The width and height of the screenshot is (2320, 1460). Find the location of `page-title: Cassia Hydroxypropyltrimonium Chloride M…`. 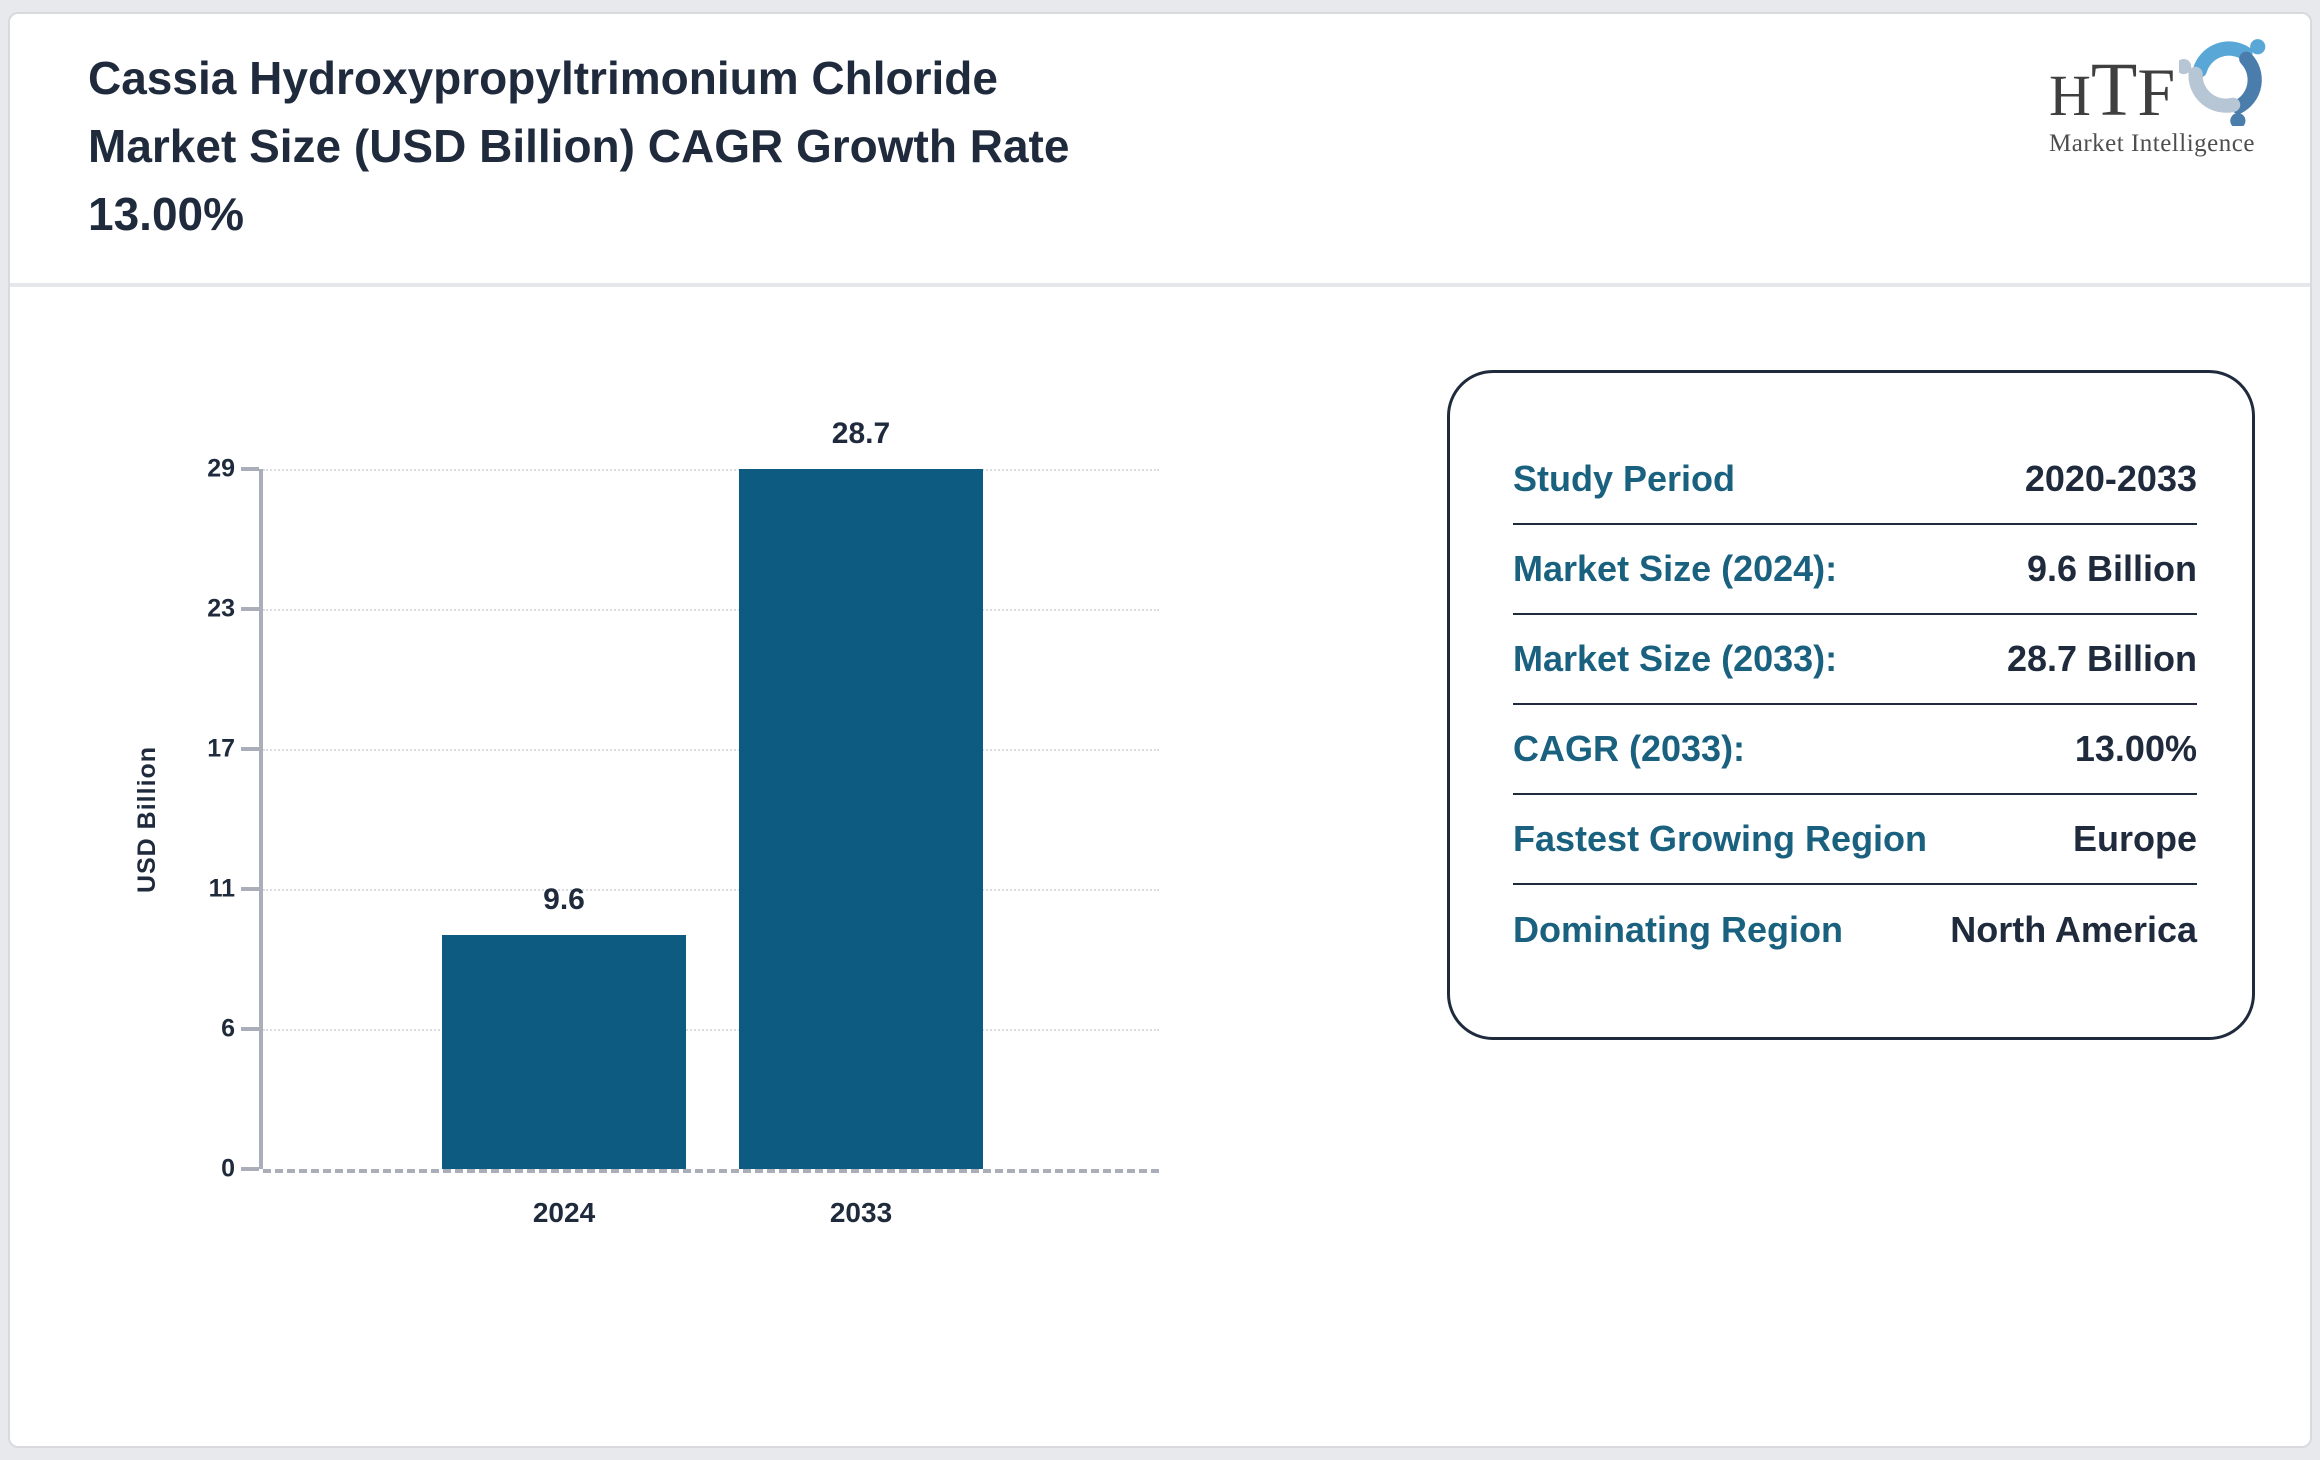

page-title: Cassia Hydroxypropyltrimonium Chloride M… is located at coordinates (758, 146).